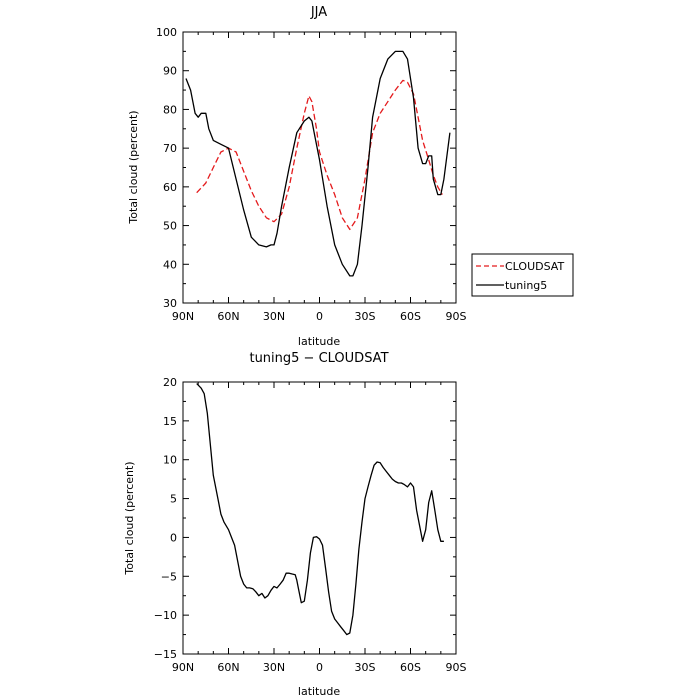  What do you see at coordinates (173, 537) in the screenshot?
I see `y-tick-label-0: 0` at bounding box center [173, 537].